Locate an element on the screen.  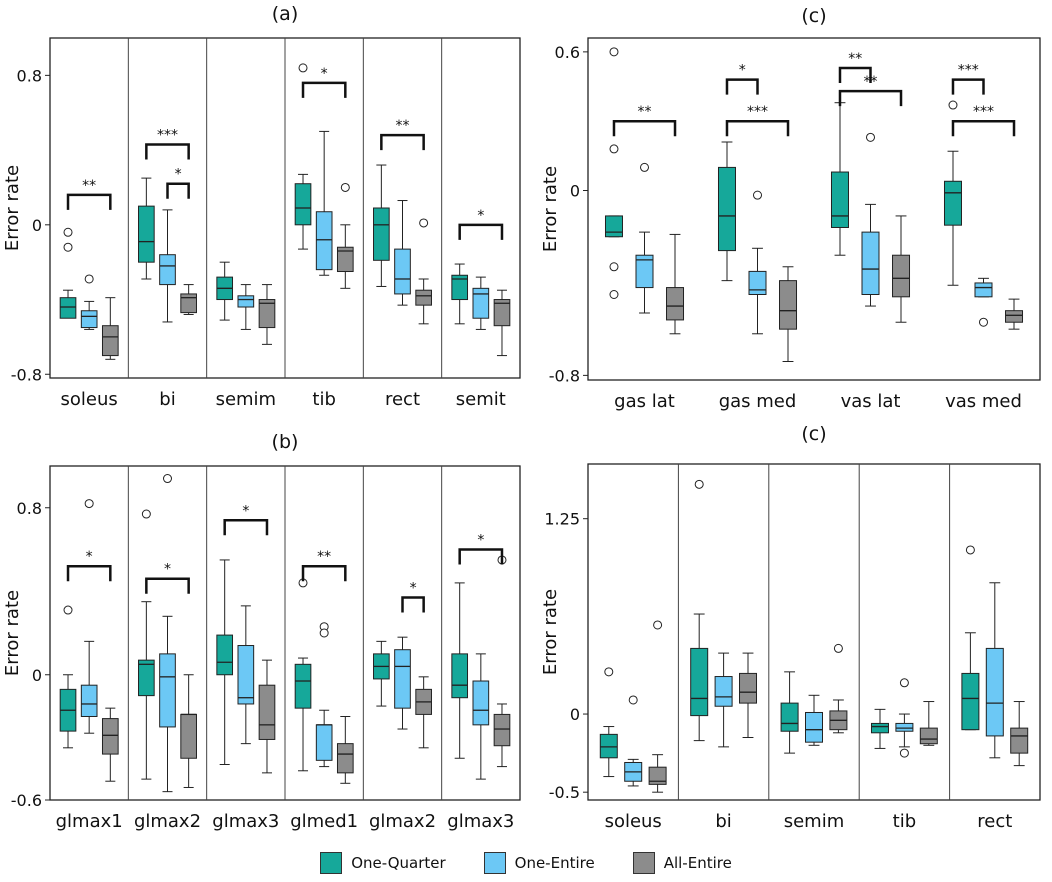
significance-bracket: * is located at coordinates (324, 82).